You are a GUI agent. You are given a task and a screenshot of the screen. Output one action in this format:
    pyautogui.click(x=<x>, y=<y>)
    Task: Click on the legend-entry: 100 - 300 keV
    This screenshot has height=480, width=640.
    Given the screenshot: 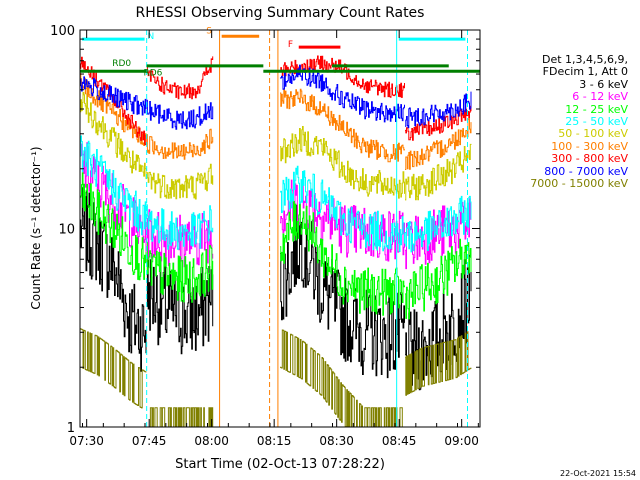 What is the action you would take?
    pyautogui.click(x=589, y=146)
    